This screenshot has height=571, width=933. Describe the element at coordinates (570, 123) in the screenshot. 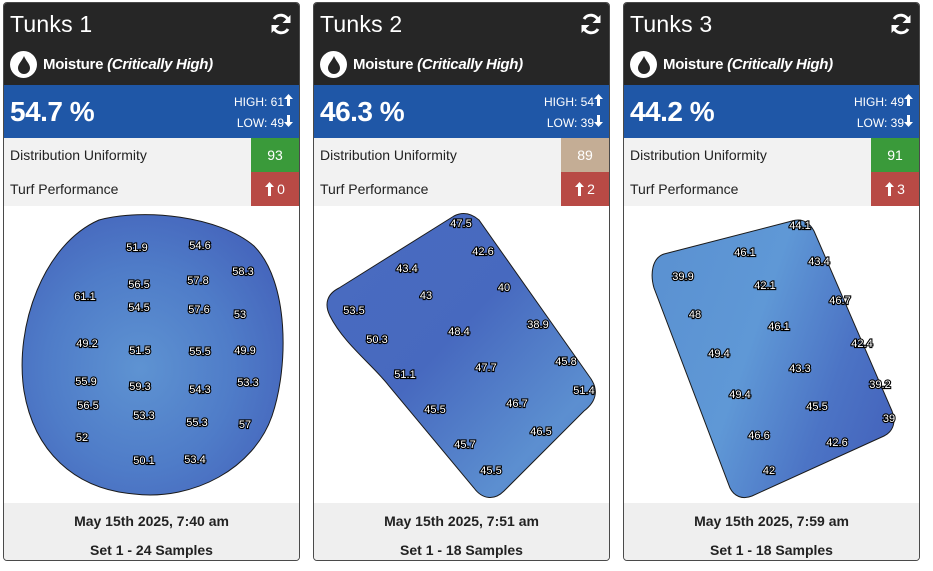

I see `low-text: LOW: 39` at that location.